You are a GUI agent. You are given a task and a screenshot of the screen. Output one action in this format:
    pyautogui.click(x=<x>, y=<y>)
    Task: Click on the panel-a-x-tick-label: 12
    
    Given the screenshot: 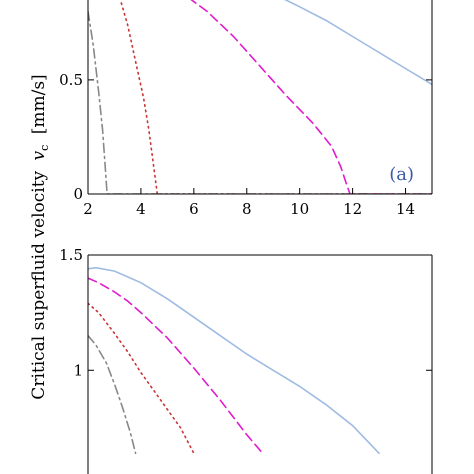 What is the action you would take?
    pyautogui.click(x=352, y=209)
    